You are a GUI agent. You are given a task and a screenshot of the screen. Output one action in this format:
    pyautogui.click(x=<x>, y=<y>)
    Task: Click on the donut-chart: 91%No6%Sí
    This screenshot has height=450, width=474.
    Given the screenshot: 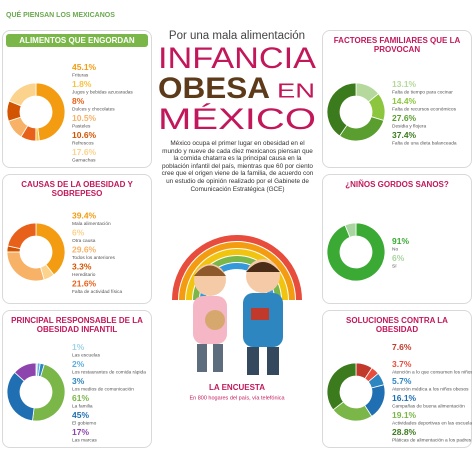 What is the action you would take?
    pyautogui.click(x=367, y=252)
    